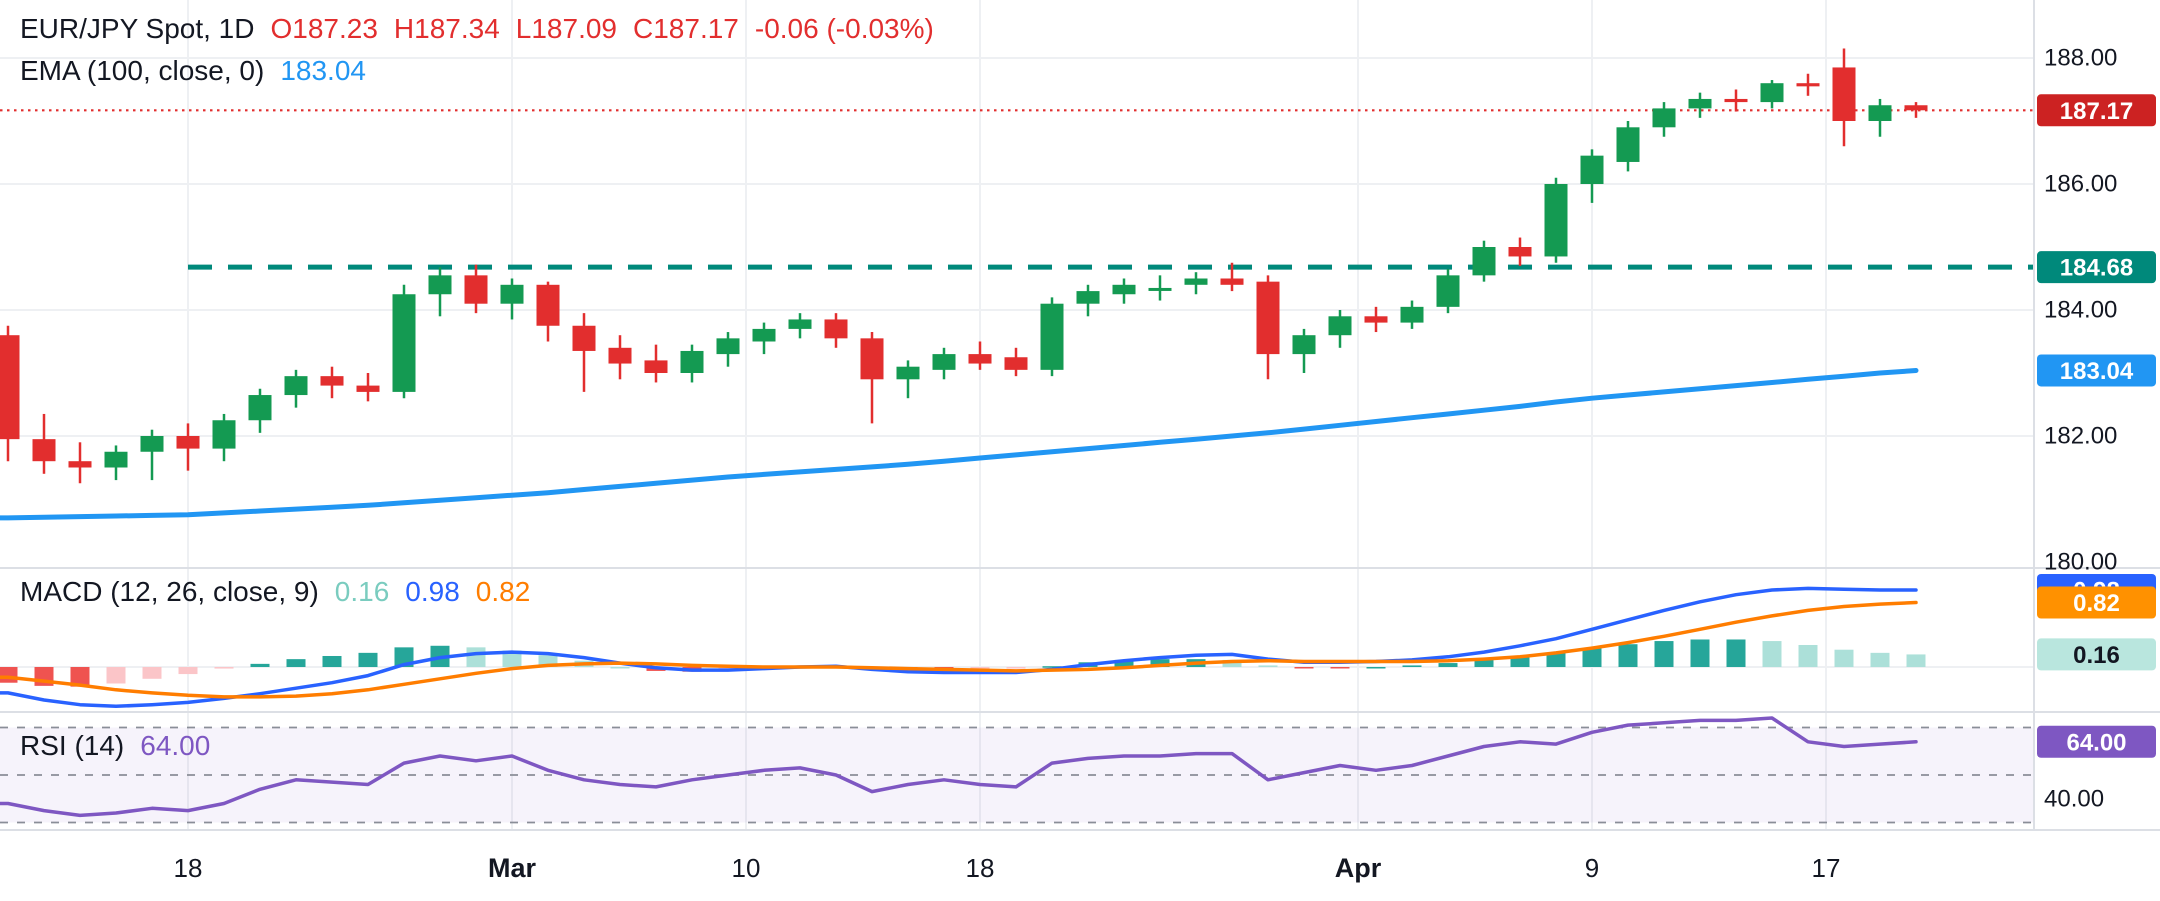  I want to click on time-axis-label: Mar, so click(512, 868).